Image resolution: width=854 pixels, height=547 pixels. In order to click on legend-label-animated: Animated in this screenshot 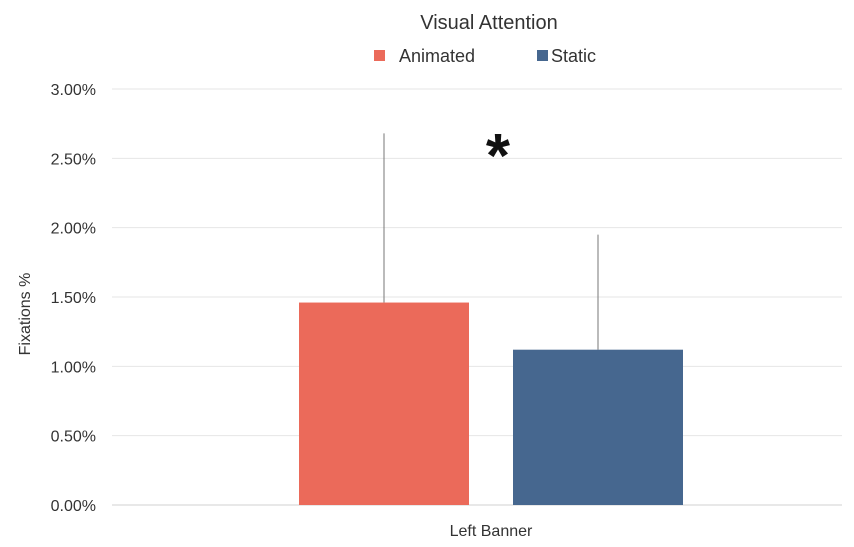, I will do `click(437, 56)`.